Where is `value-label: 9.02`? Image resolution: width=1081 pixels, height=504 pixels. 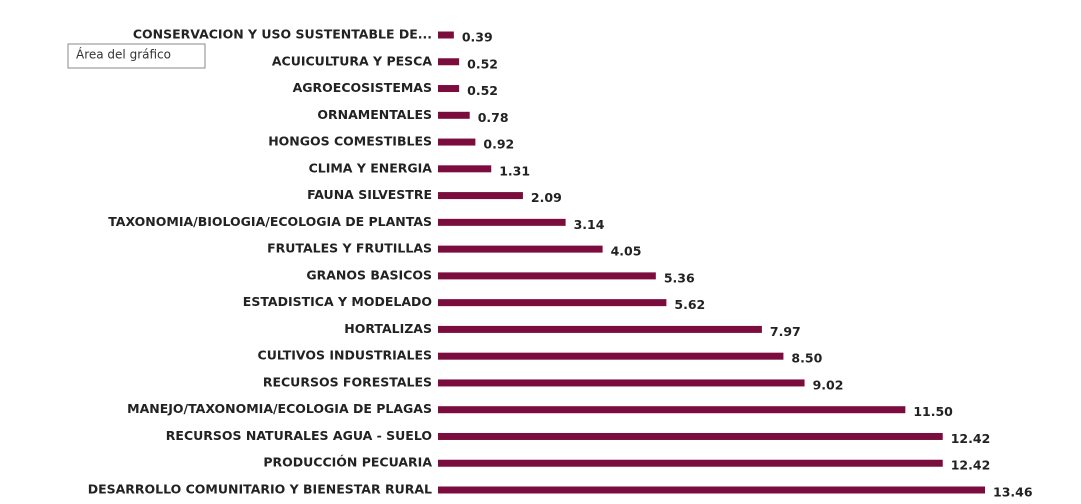
value-label: 9.02 is located at coordinates (828, 384).